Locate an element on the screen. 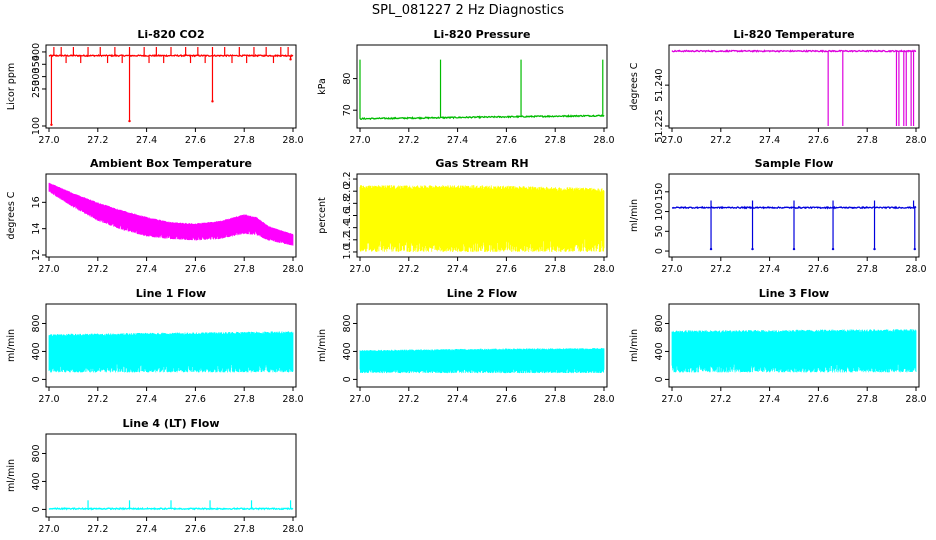 This screenshot has height=540, width=936. y-tick-label: 80 is located at coordinates (347, 79).